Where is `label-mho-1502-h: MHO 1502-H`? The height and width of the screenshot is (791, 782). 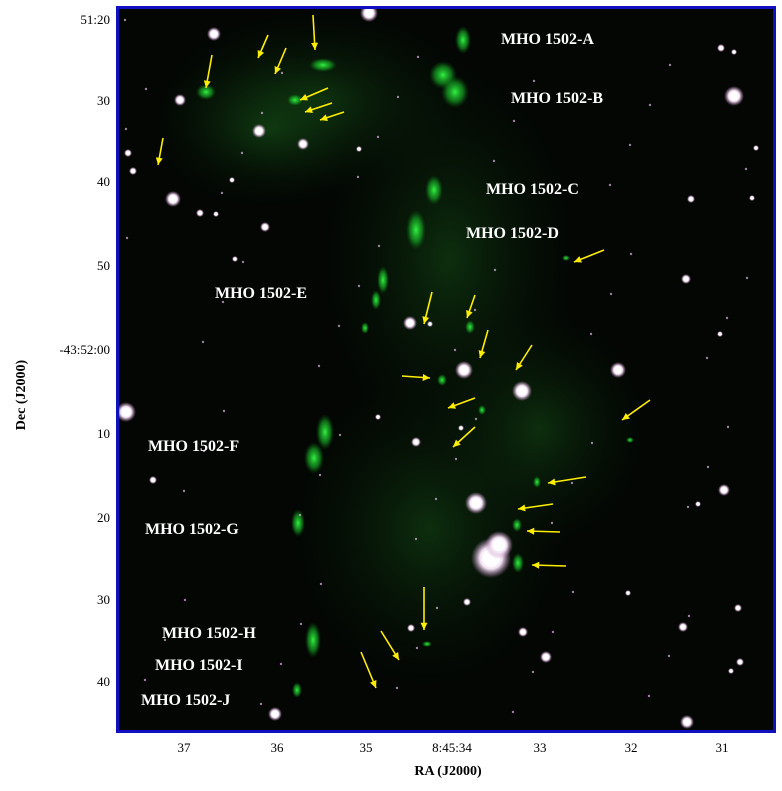 label-mho-1502-h: MHO 1502-H is located at coordinates (209, 633).